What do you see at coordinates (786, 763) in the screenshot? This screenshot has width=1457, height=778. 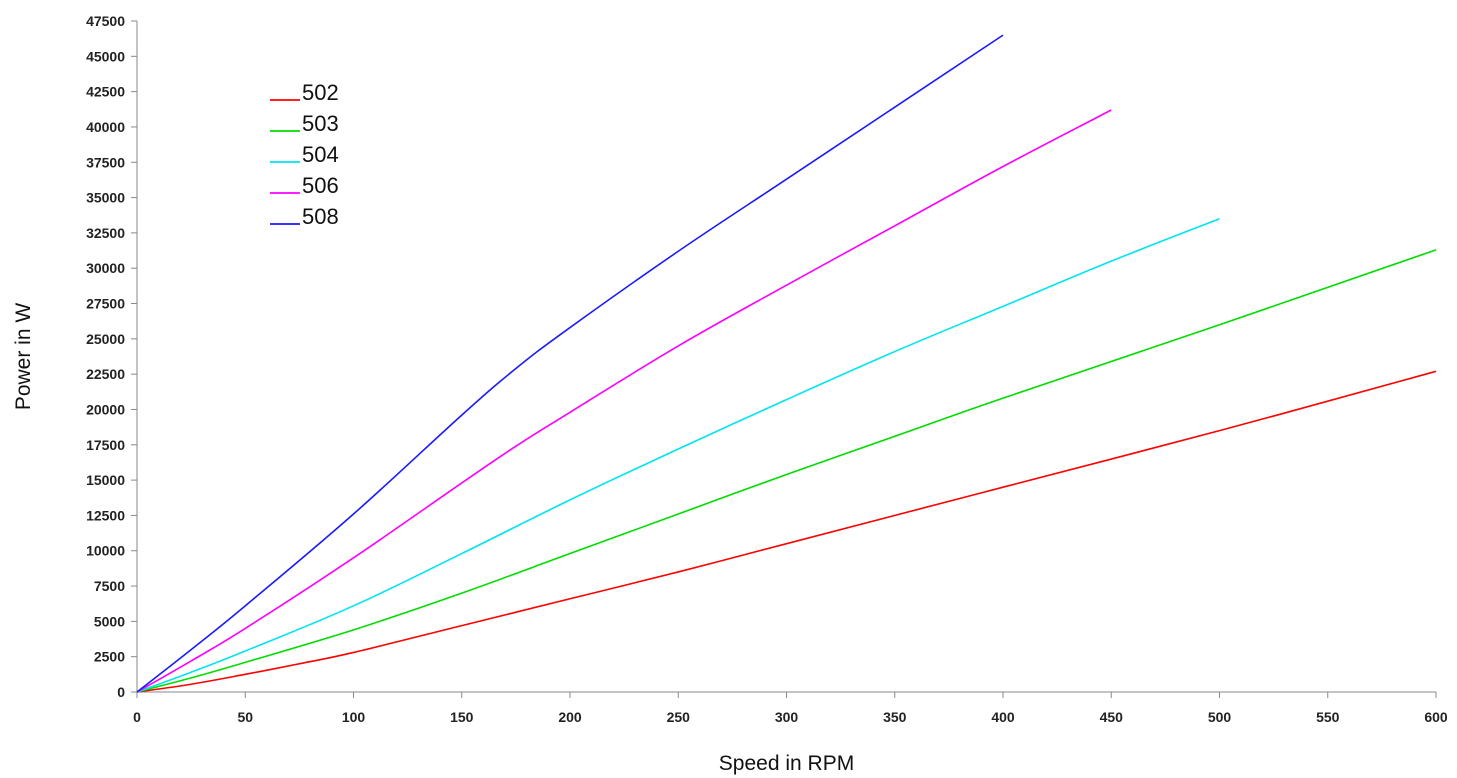 I see `x-axis-title: Speed in RPM` at bounding box center [786, 763].